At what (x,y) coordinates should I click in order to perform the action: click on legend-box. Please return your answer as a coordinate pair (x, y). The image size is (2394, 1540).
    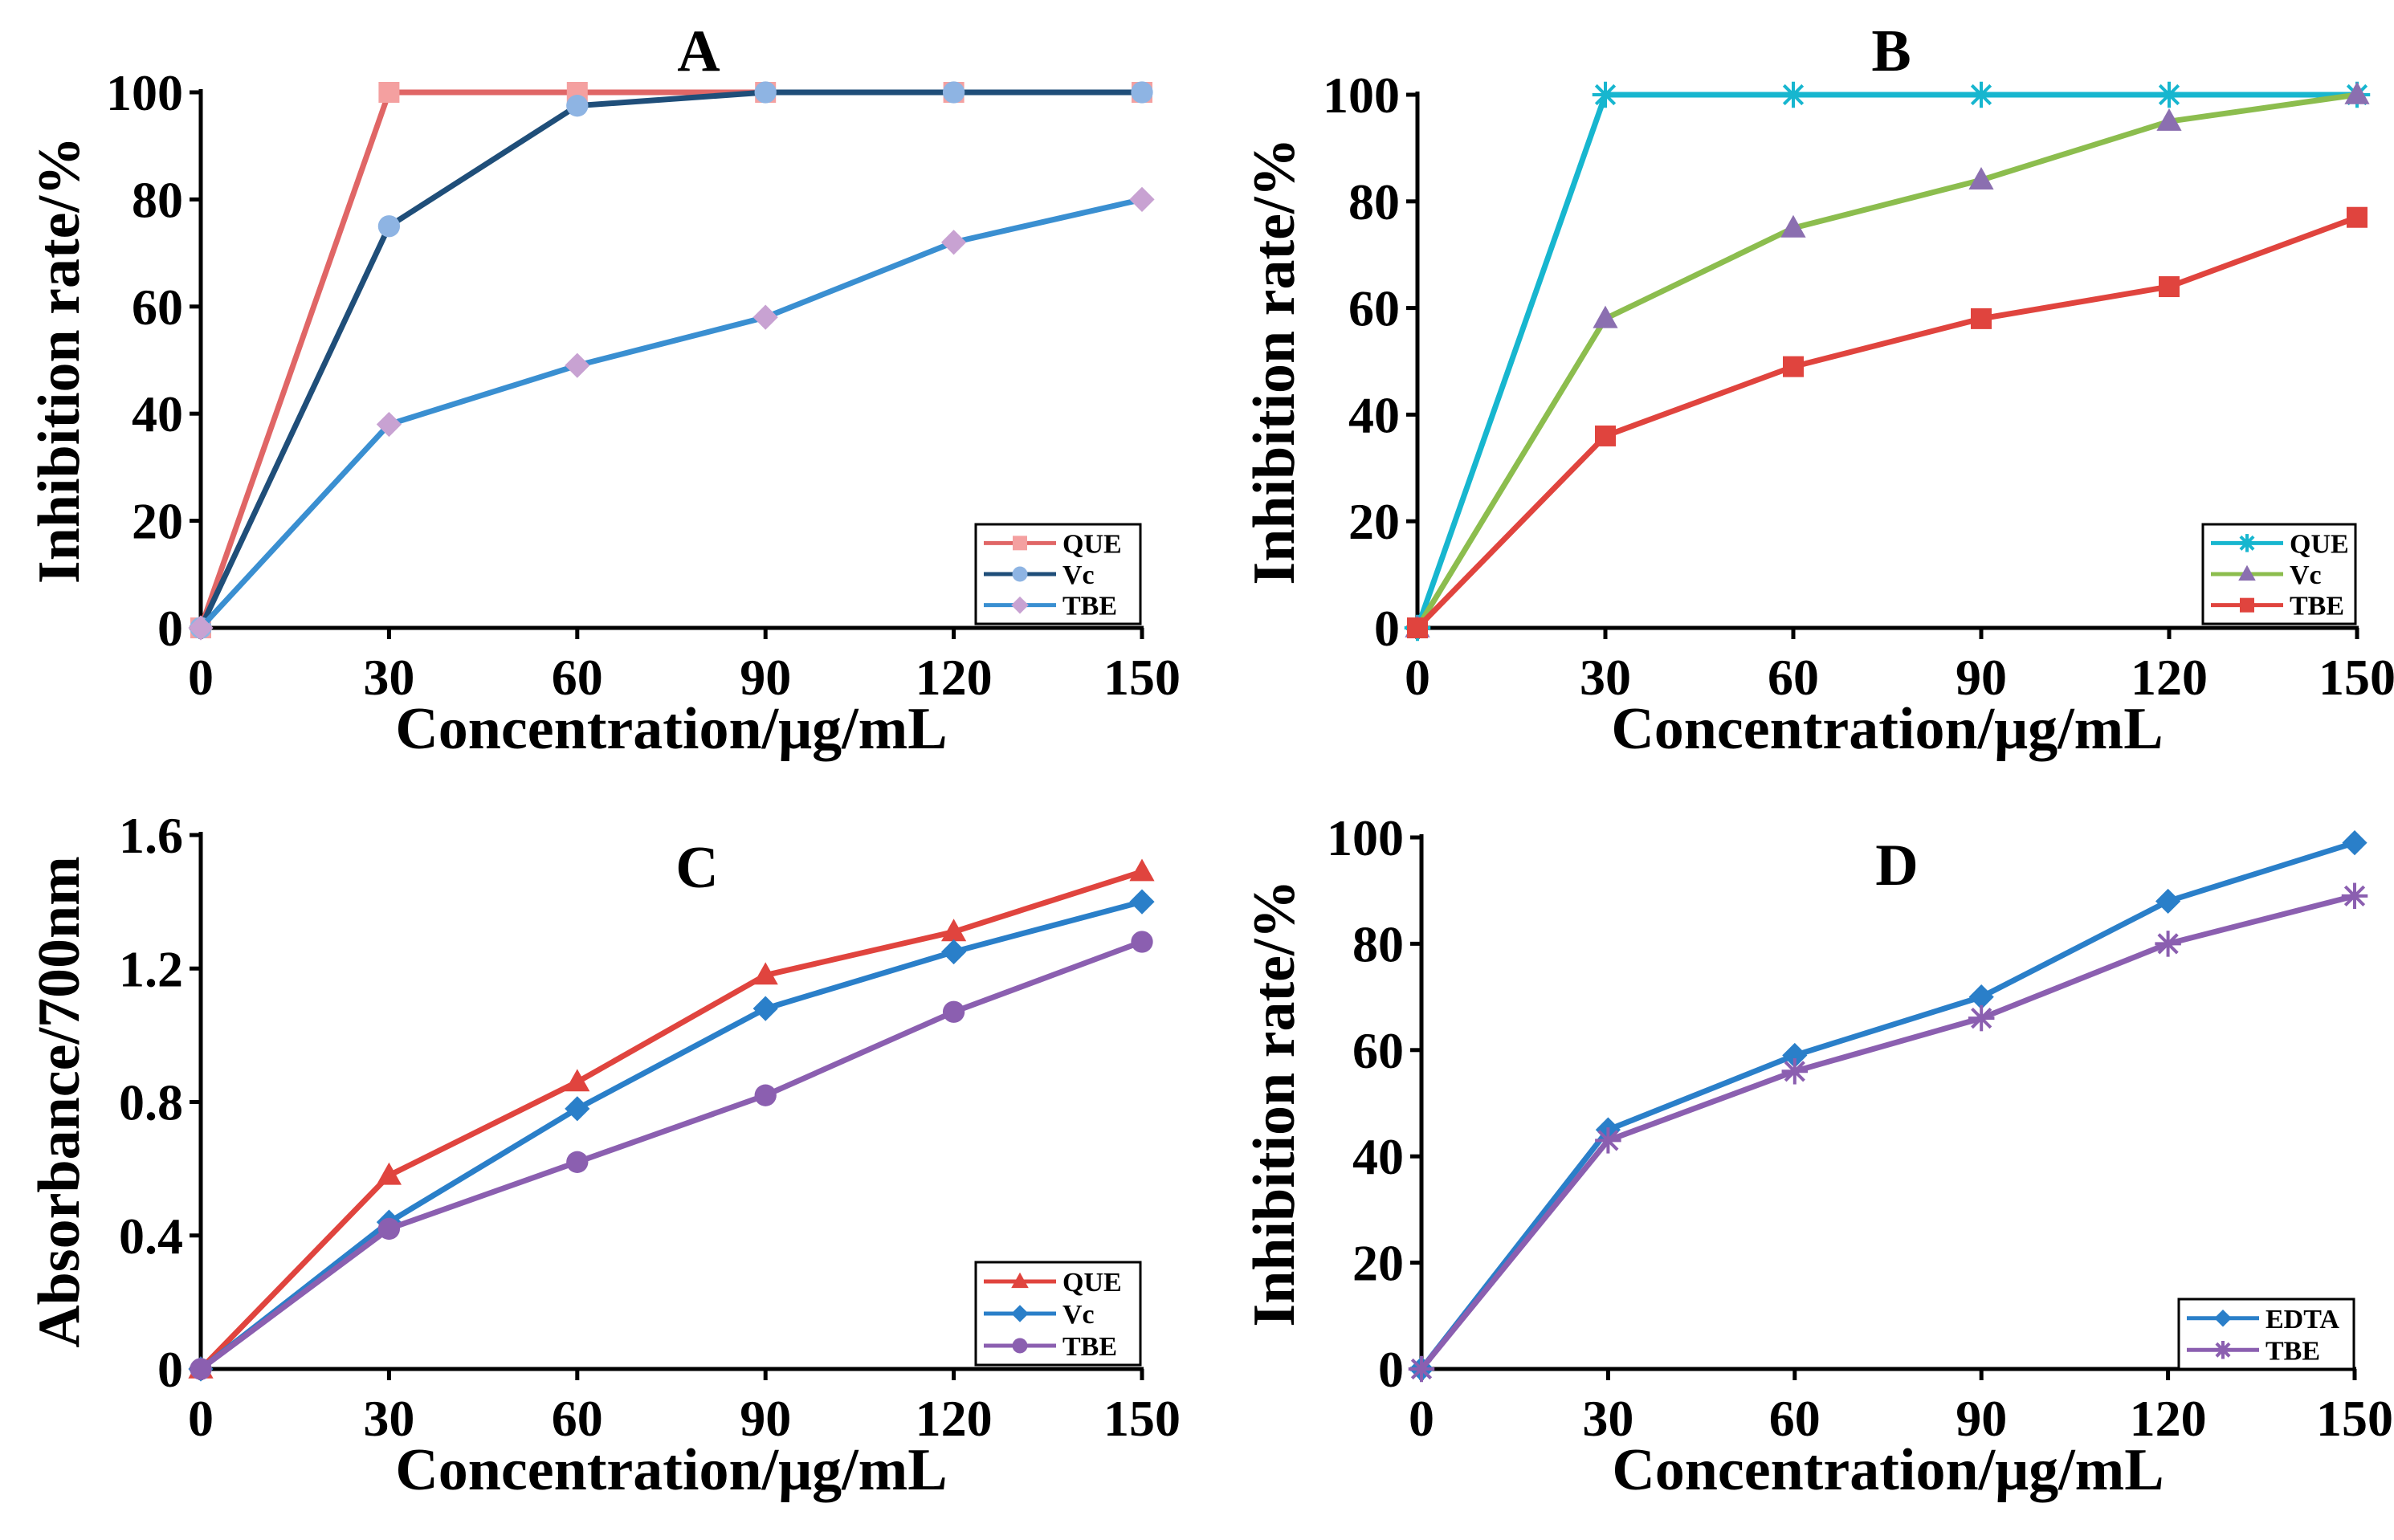
    Looking at the image, I should click on (2266, 1334).